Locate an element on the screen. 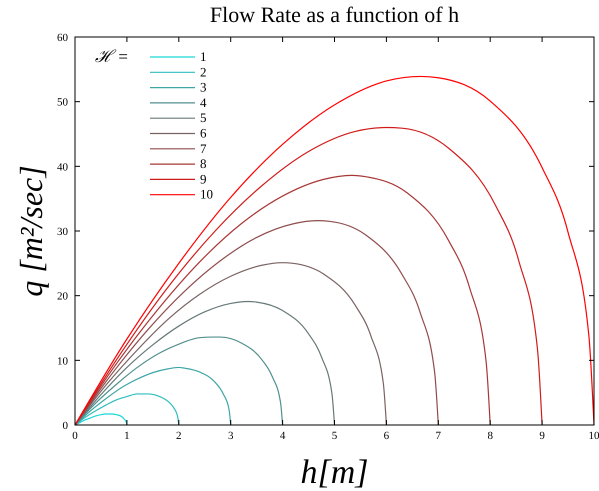 This screenshot has height=491, width=599. legend-label: 5 is located at coordinates (203, 118).